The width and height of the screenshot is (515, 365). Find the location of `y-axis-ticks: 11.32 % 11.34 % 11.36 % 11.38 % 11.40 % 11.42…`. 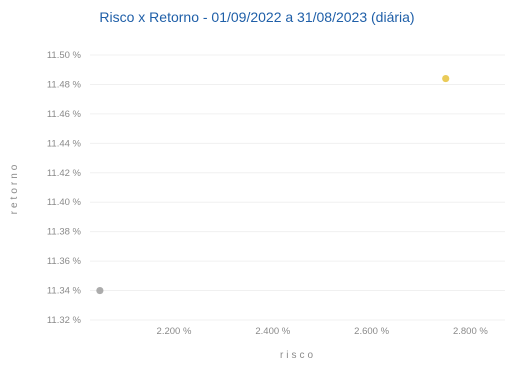

y-axis-ticks: 11.32 % 11.34 % 11.36 % 11.38 % 11.40 % 11.42… is located at coordinates (64, 188).